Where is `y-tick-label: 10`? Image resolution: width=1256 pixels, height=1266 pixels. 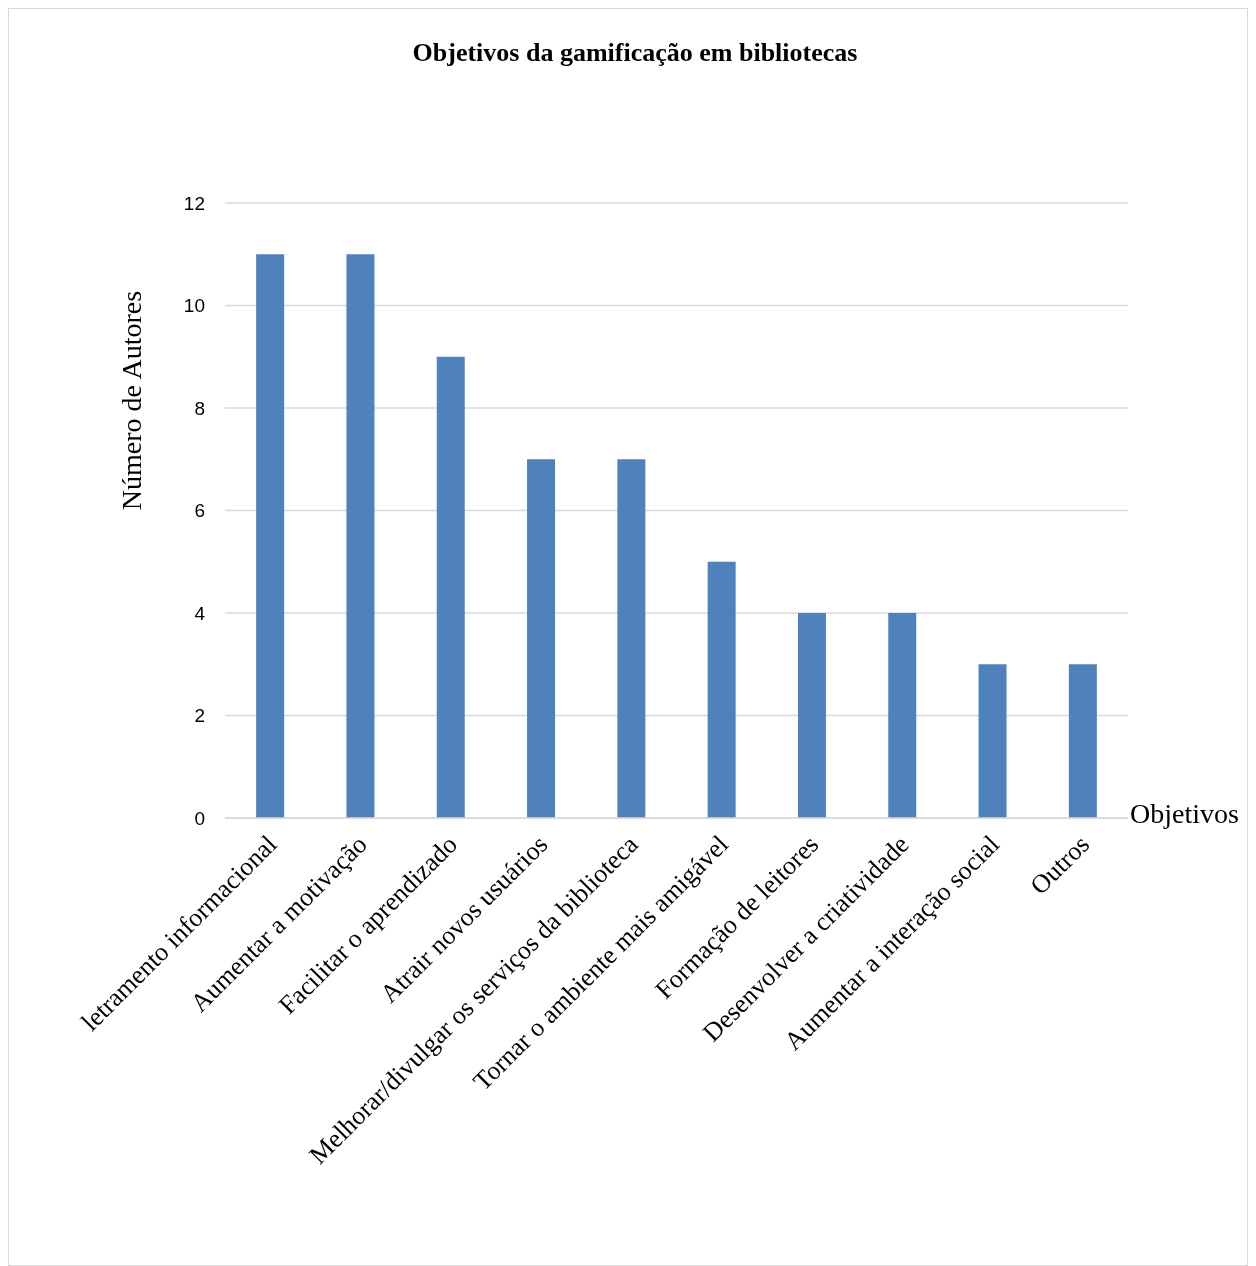
y-tick-label: 10 is located at coordinates (194, 306).